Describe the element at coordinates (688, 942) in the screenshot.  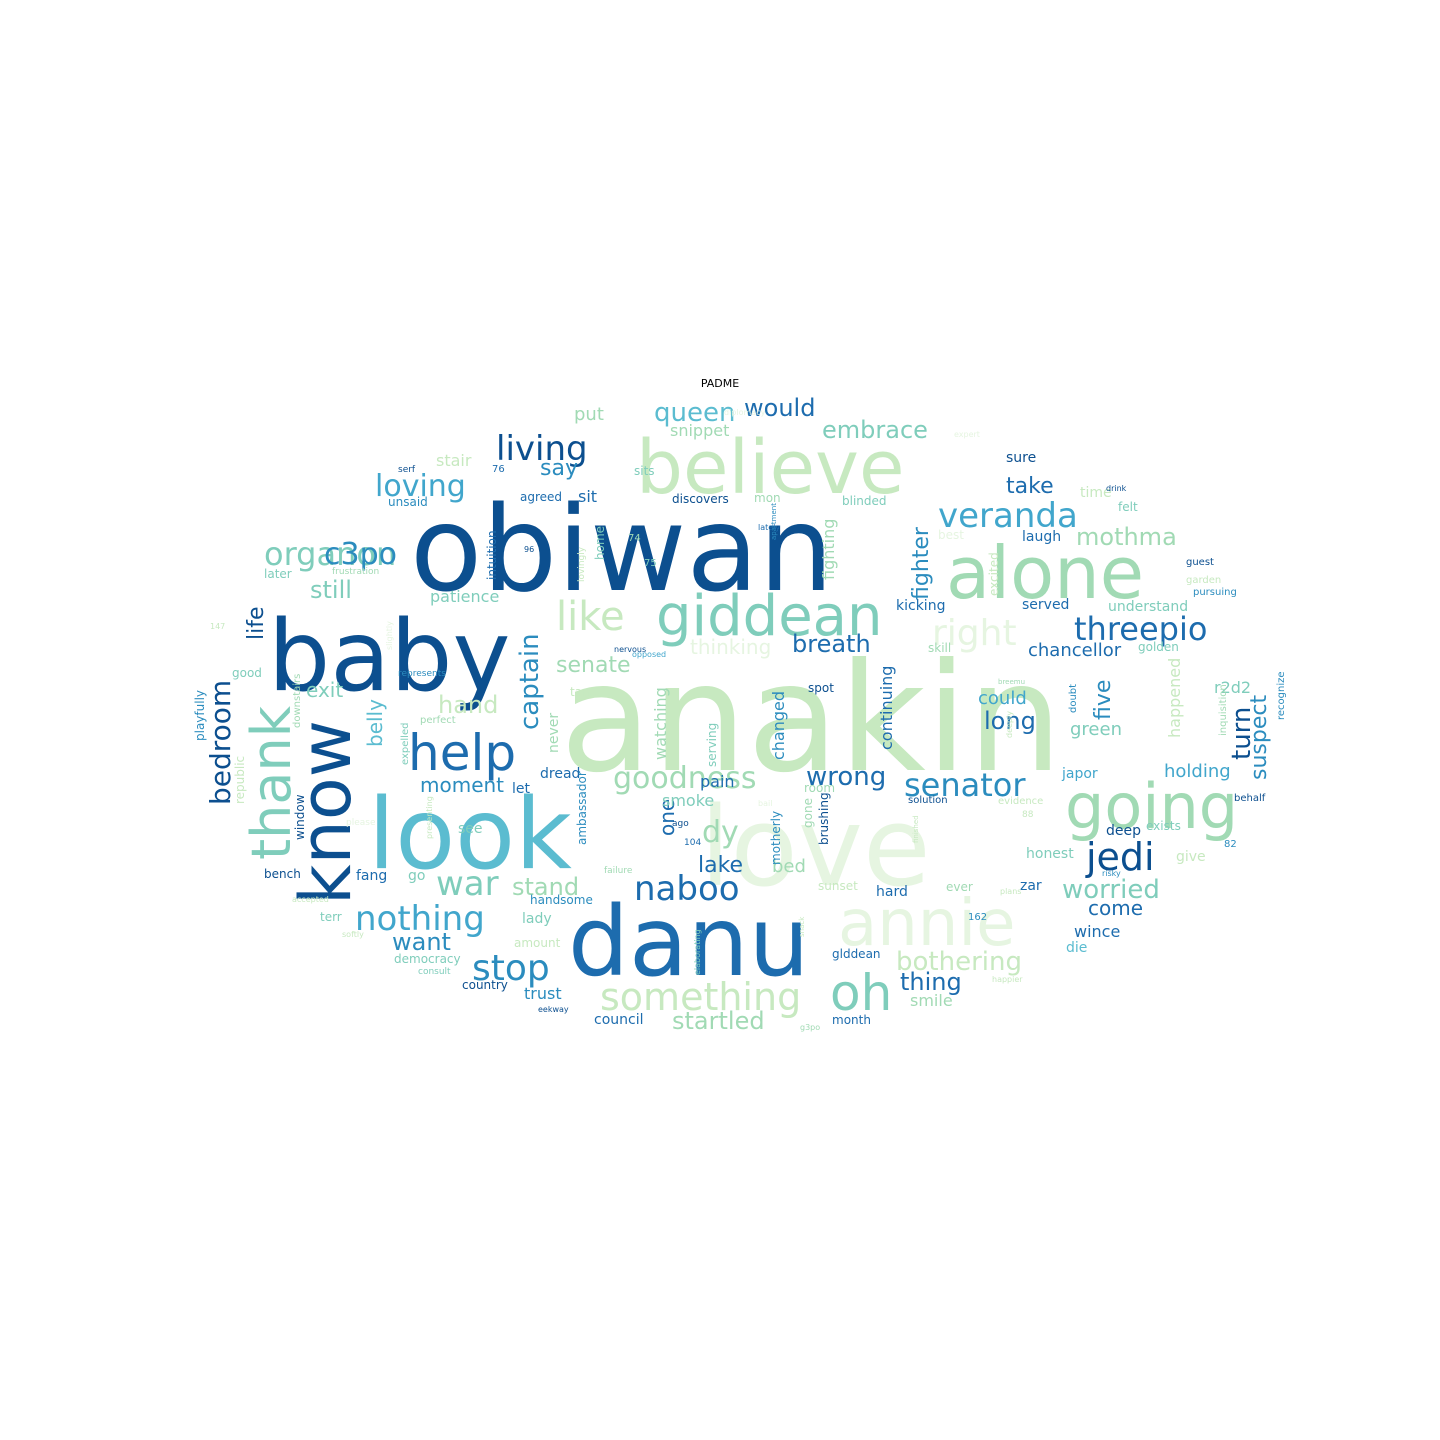
I see `word-danu: danu` at that location.